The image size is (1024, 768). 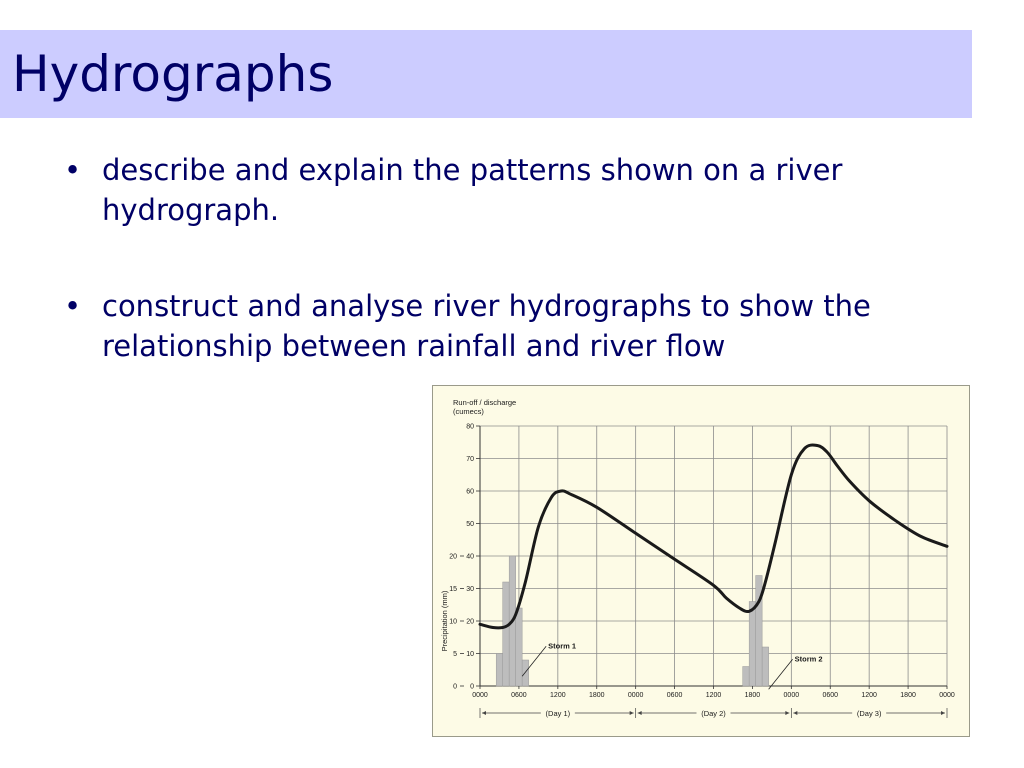 What do you see at coordinates (470, 492) in the screenshot?
I see `y-tick-label: 60` at bounding box center [470, 492].